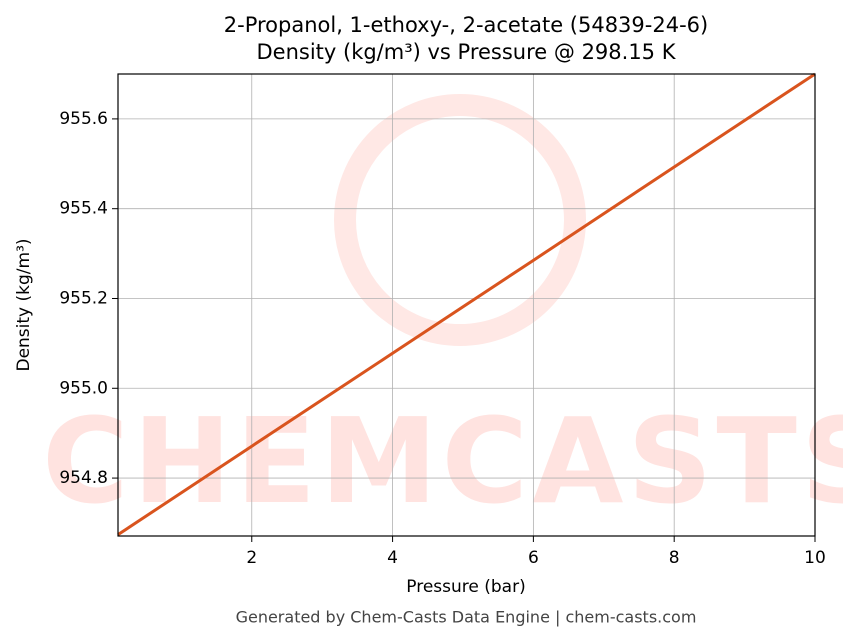  What do you see at coordinates (466, 52) in the screenshot?
I see `chart-subtitle: Density (kg/m³) vs Pressure @ 298.15 K` at bounding box center [466, 52].